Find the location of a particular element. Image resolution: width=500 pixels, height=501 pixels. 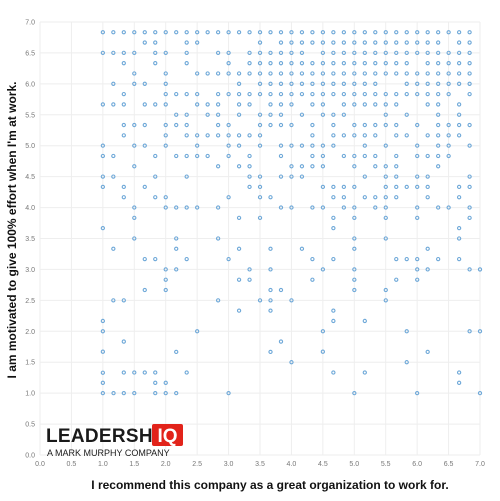

y-tick-label: 6.5 is located at coordinates (30, 53).